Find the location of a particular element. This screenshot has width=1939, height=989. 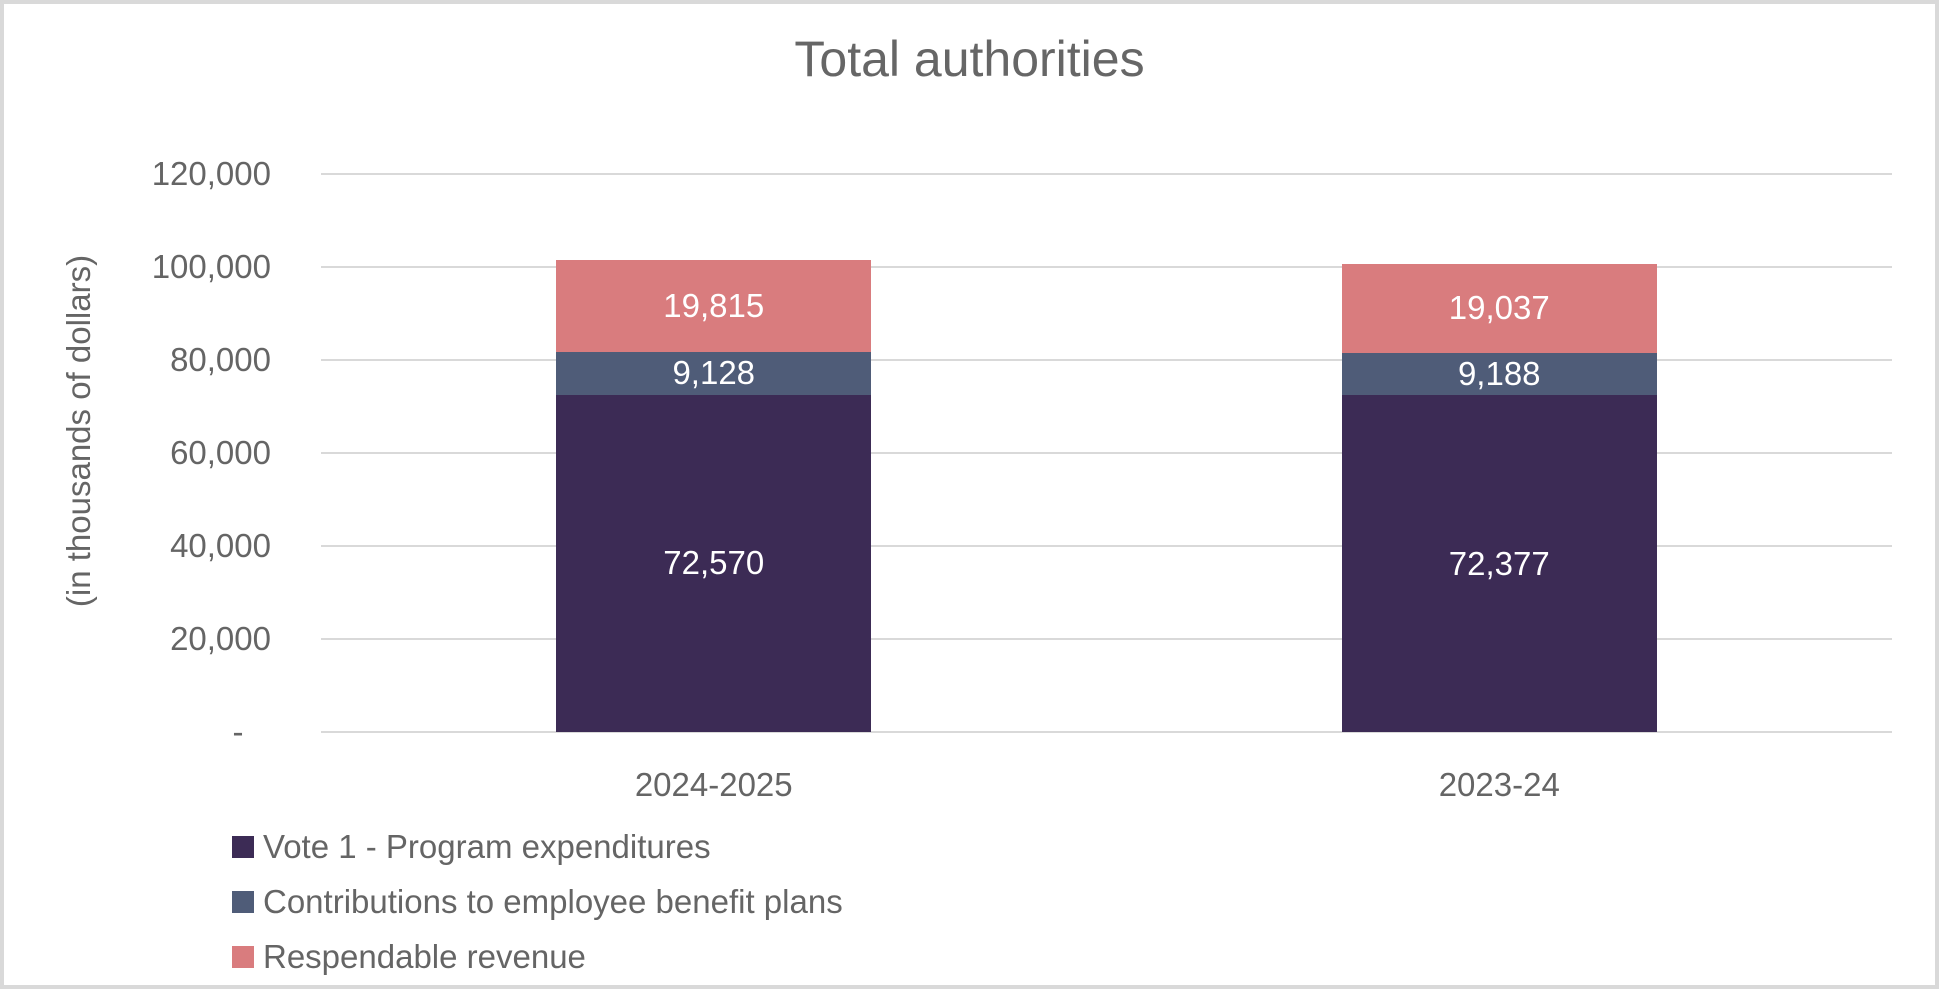

bar-segment: 72,377 is located at coordinates (1499, 563).